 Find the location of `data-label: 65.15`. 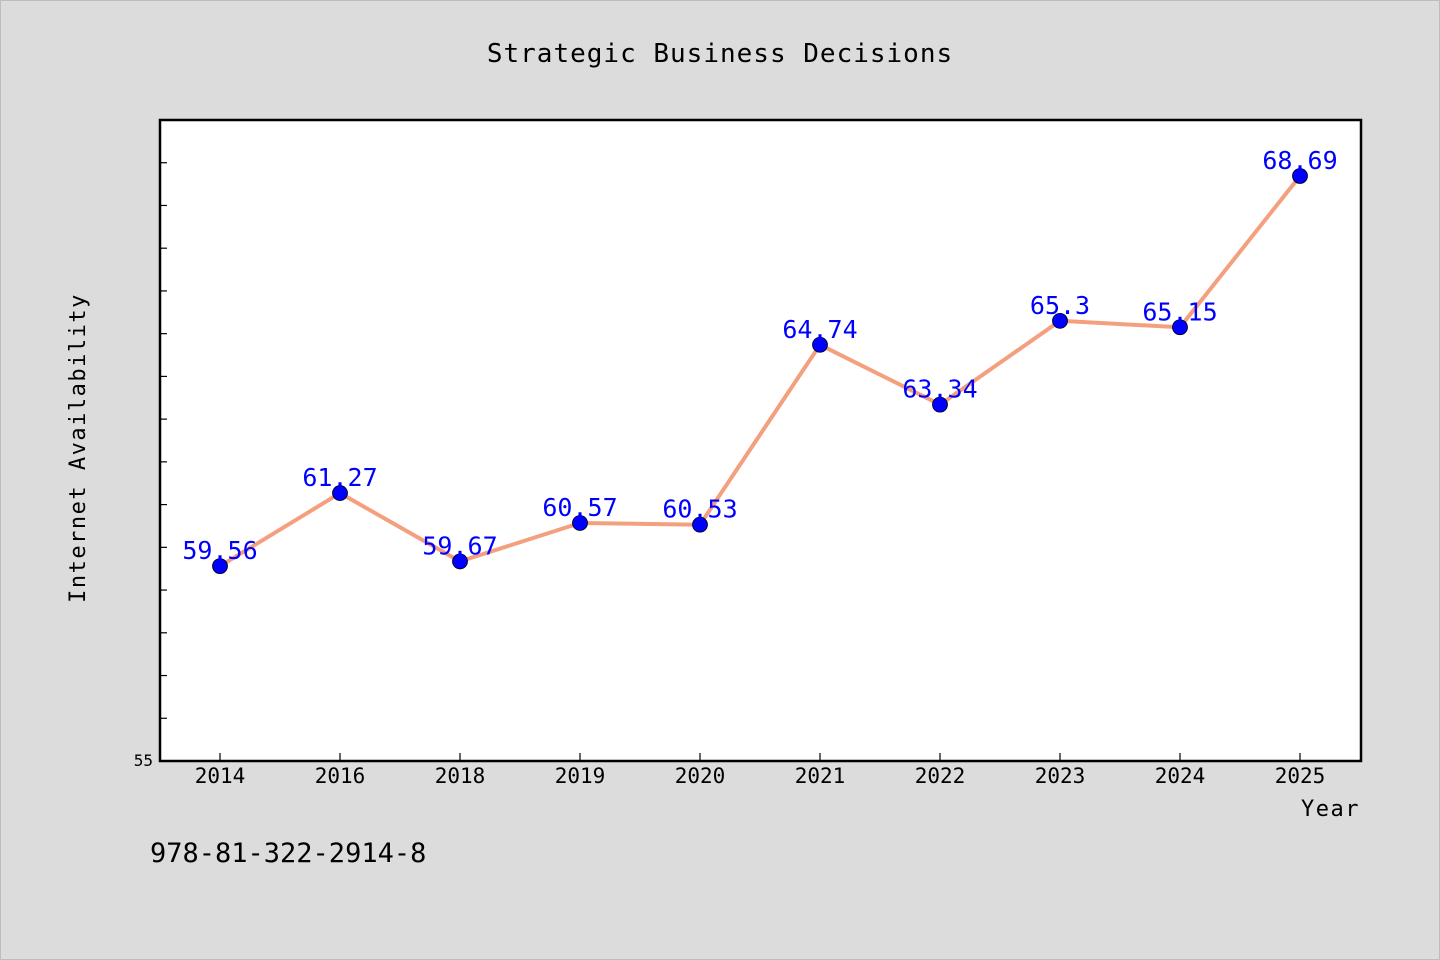

data-label: 65.15 is located at coordinates (1179, 311).